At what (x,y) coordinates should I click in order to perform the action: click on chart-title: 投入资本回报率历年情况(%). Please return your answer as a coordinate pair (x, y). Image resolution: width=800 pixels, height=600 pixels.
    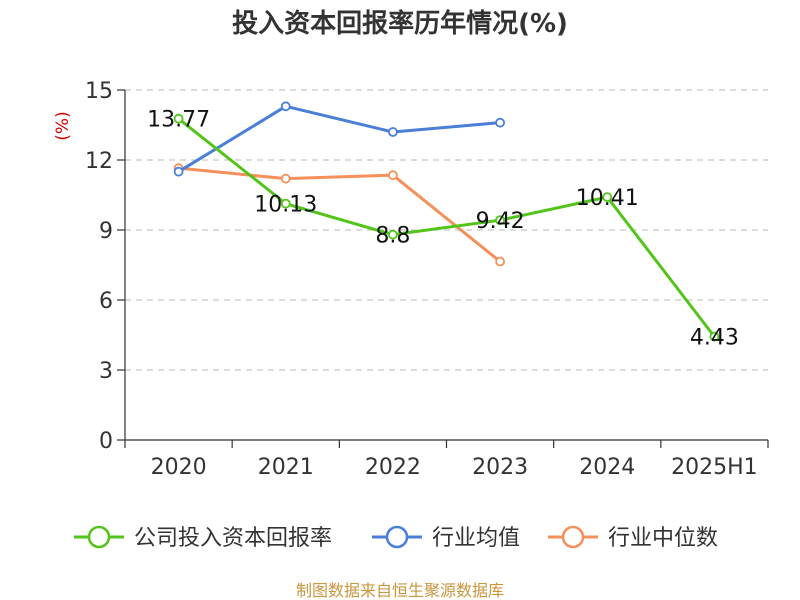
    Looking at the image, I should click on (400, 23).